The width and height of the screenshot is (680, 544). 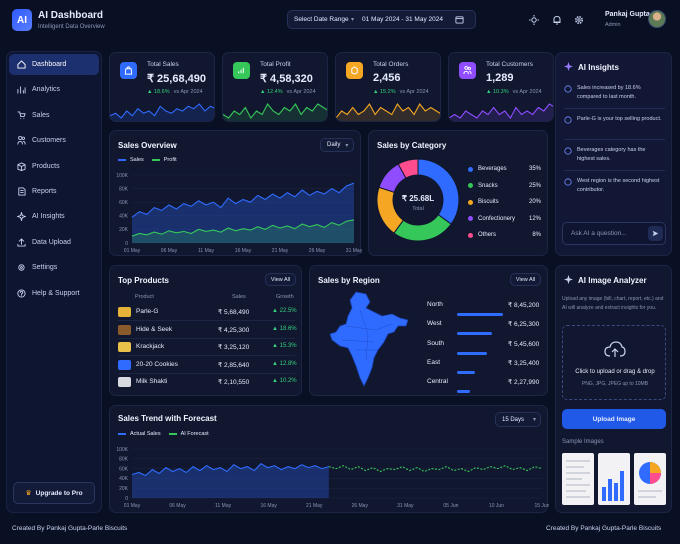 What do you see at coordinates (337, 145) in the screenshot?
I see `sales-overview-period-select: Daily ▾` at bounding box center [337, 145].